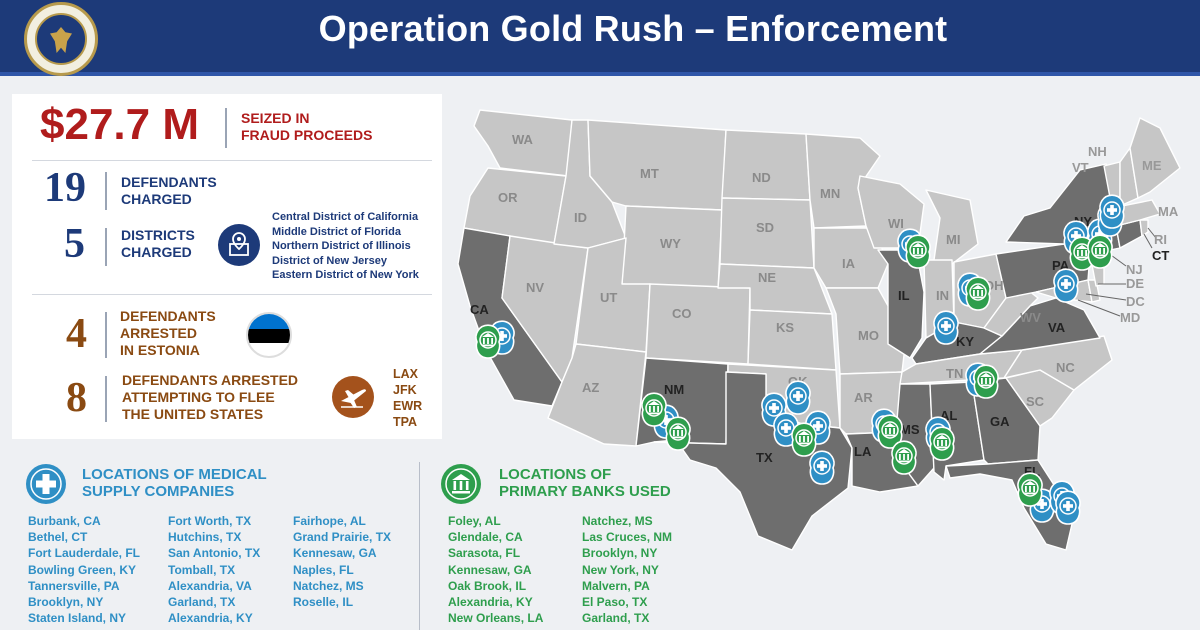  I want to click on state-me, so click(1155, 158).